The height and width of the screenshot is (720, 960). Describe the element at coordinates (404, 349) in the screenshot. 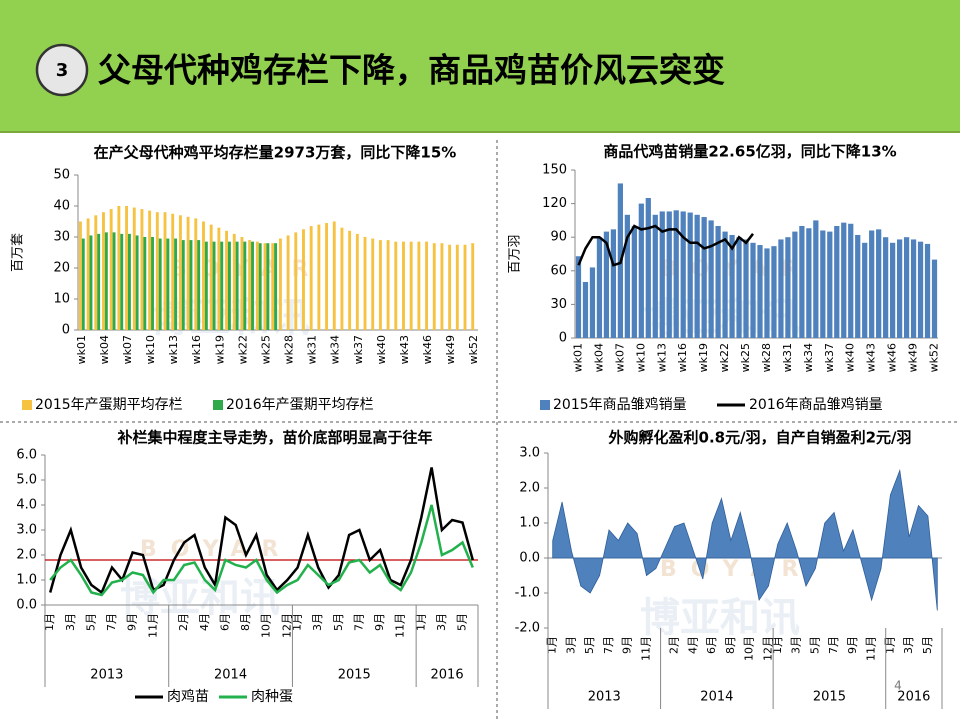

I see `x-tick-label: wk43` at that location.